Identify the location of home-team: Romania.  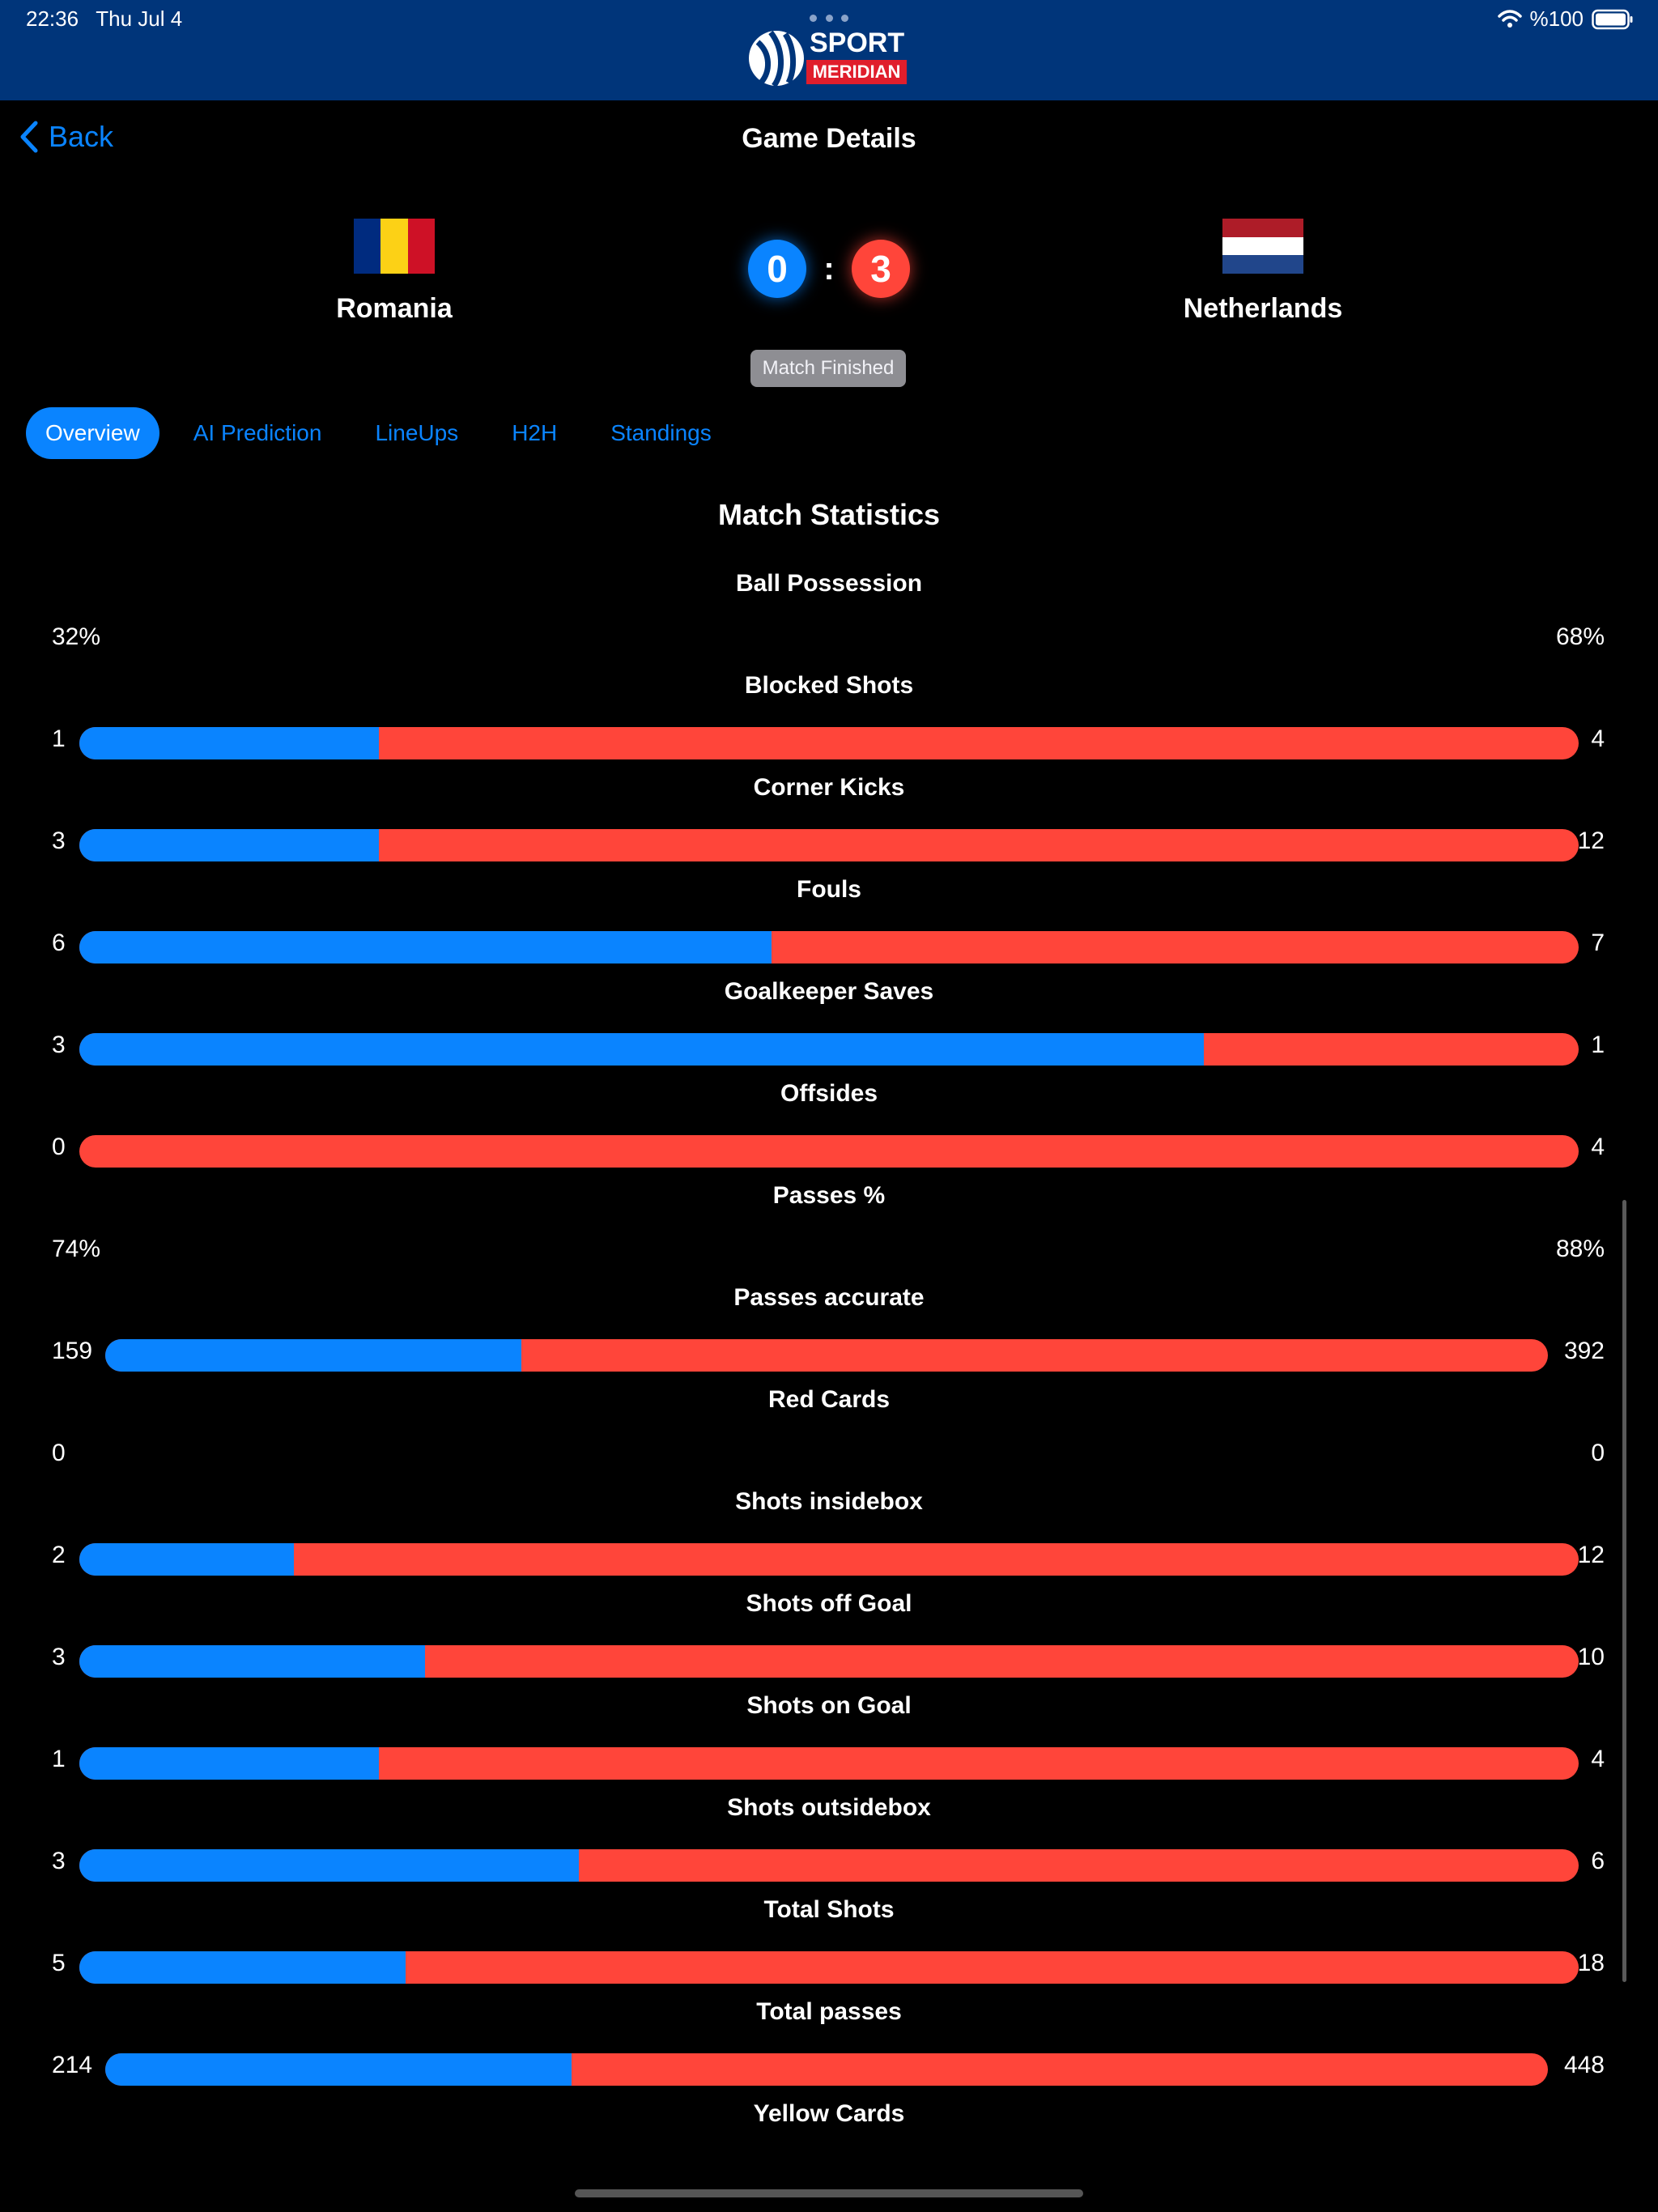
(394, 272).